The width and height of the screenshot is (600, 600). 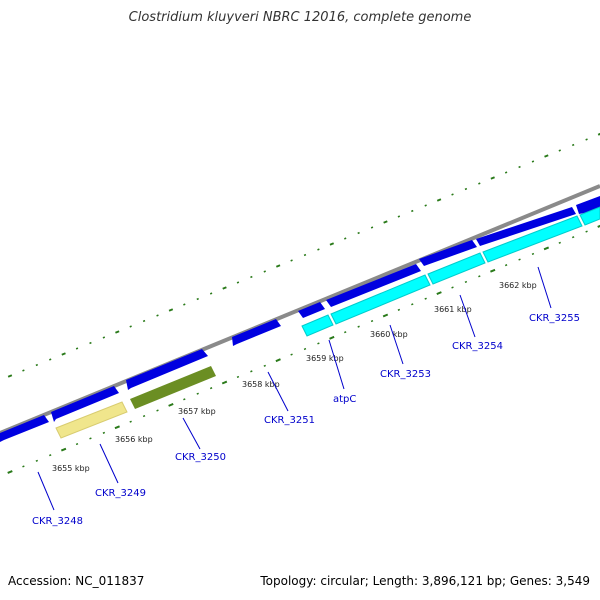 I want to click on leader-atpc, so click(x=336, y=364).